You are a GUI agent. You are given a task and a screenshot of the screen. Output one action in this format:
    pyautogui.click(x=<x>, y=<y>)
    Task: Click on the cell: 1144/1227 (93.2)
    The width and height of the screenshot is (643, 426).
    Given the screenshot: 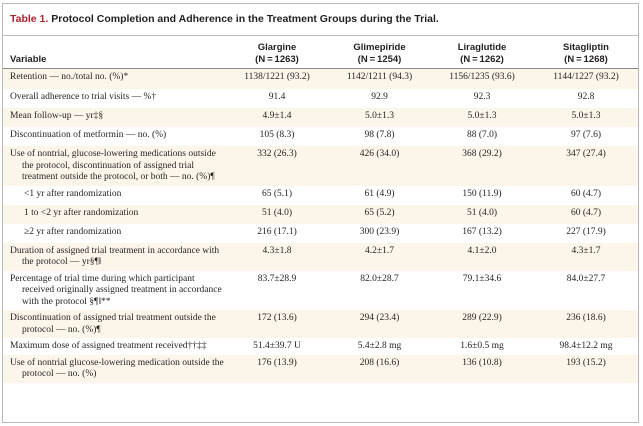 What is the action you would take?
    pyautogui.click(x=586, y=78)
    